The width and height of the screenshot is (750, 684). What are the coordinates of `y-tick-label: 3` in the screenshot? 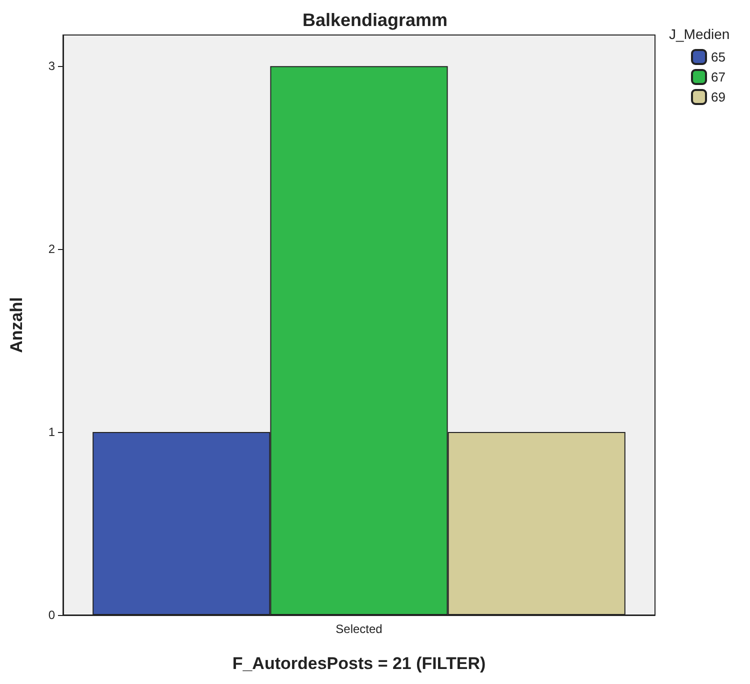 It's located at (52, 66).